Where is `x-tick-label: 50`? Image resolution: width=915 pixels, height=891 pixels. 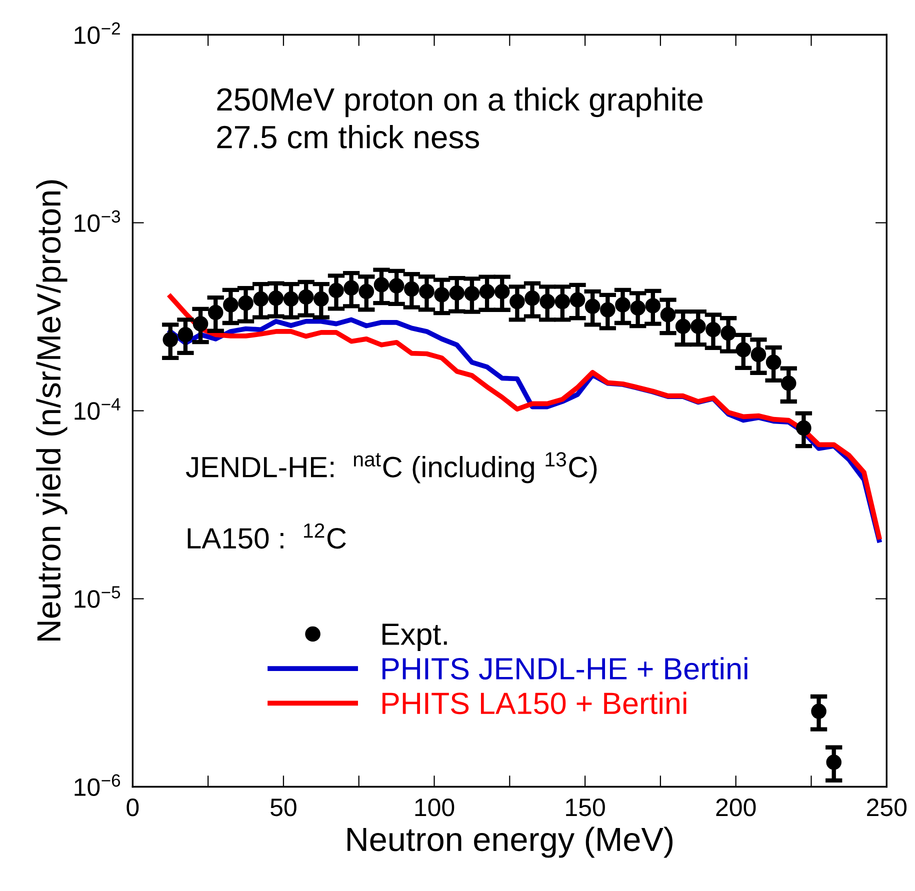 x-tick-label: 50 is located at coordinates (283, 807).